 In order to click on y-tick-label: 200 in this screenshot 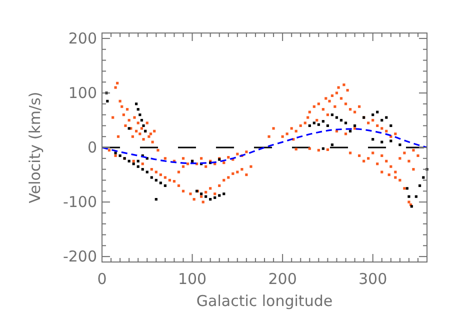, I will do `click(82, 38)`.